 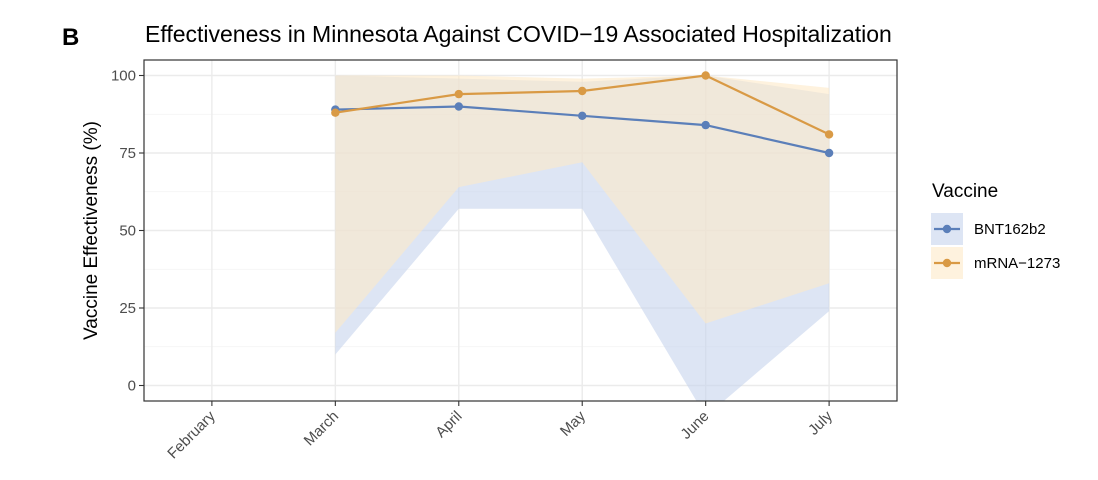 What do you see at coordinates (573, 423) in the screenshot?
I see `x-tick-label: May` at bounding box center [573, 423].